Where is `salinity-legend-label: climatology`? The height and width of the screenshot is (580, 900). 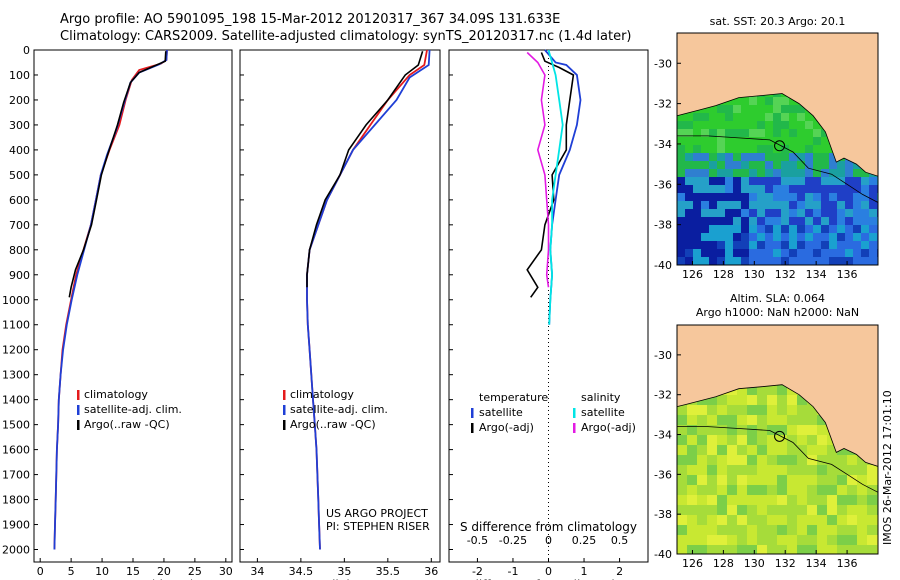 salinity-legend-label: climatology is located at coordinates (322, 394).